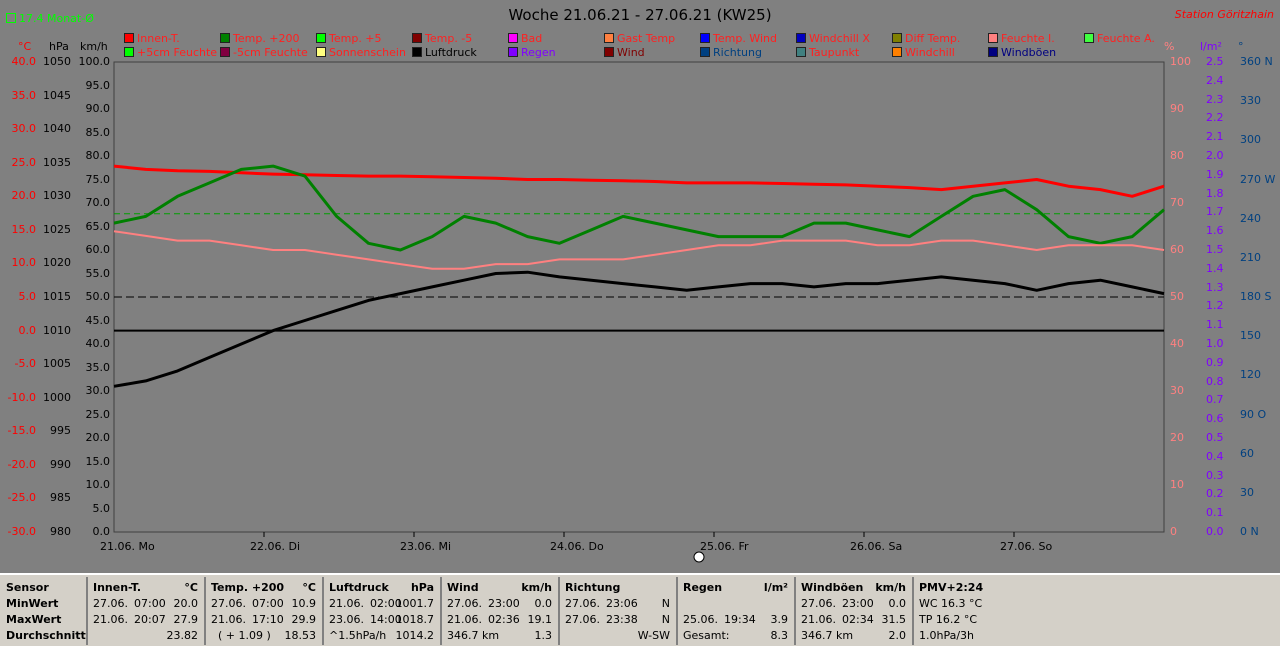  What do you see at coordinates (1215, 531) in the screenshot?
I see `rain-axis-tick: 0.0` at bounding box center [1215, 531].